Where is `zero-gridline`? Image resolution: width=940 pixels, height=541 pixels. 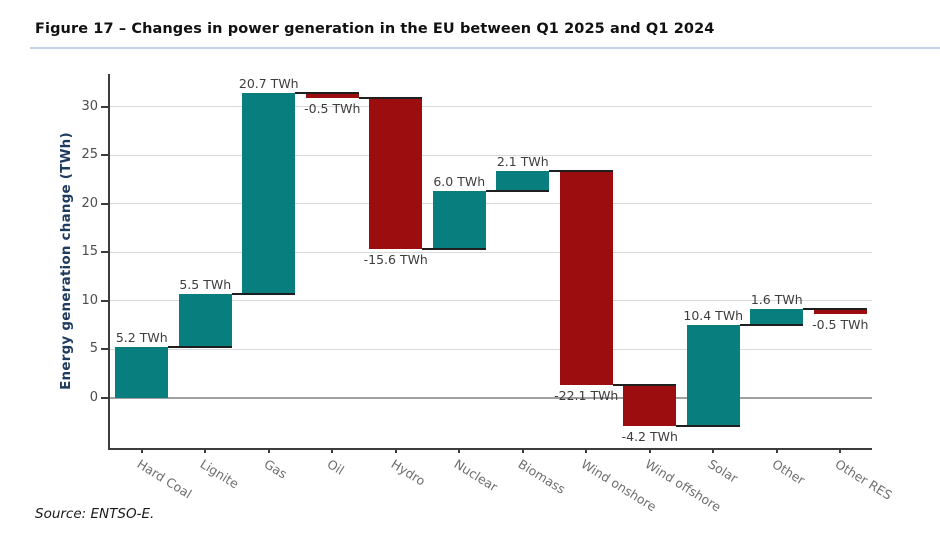 zero-gridline is located at coordinates (491, 398).